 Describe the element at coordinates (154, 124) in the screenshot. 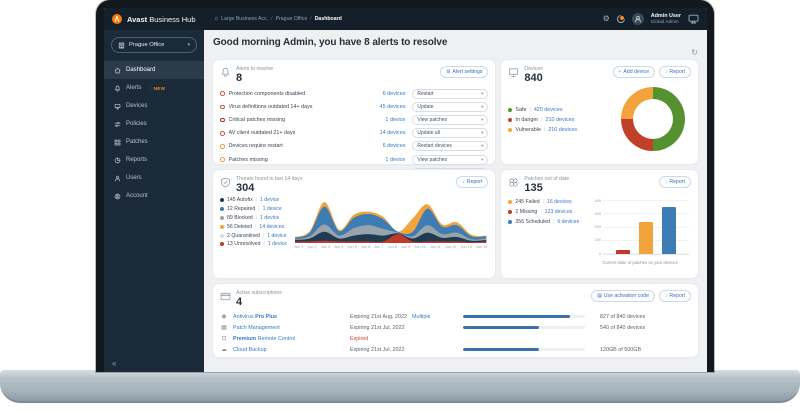

I see `sidebar-item: Policies` at that location.